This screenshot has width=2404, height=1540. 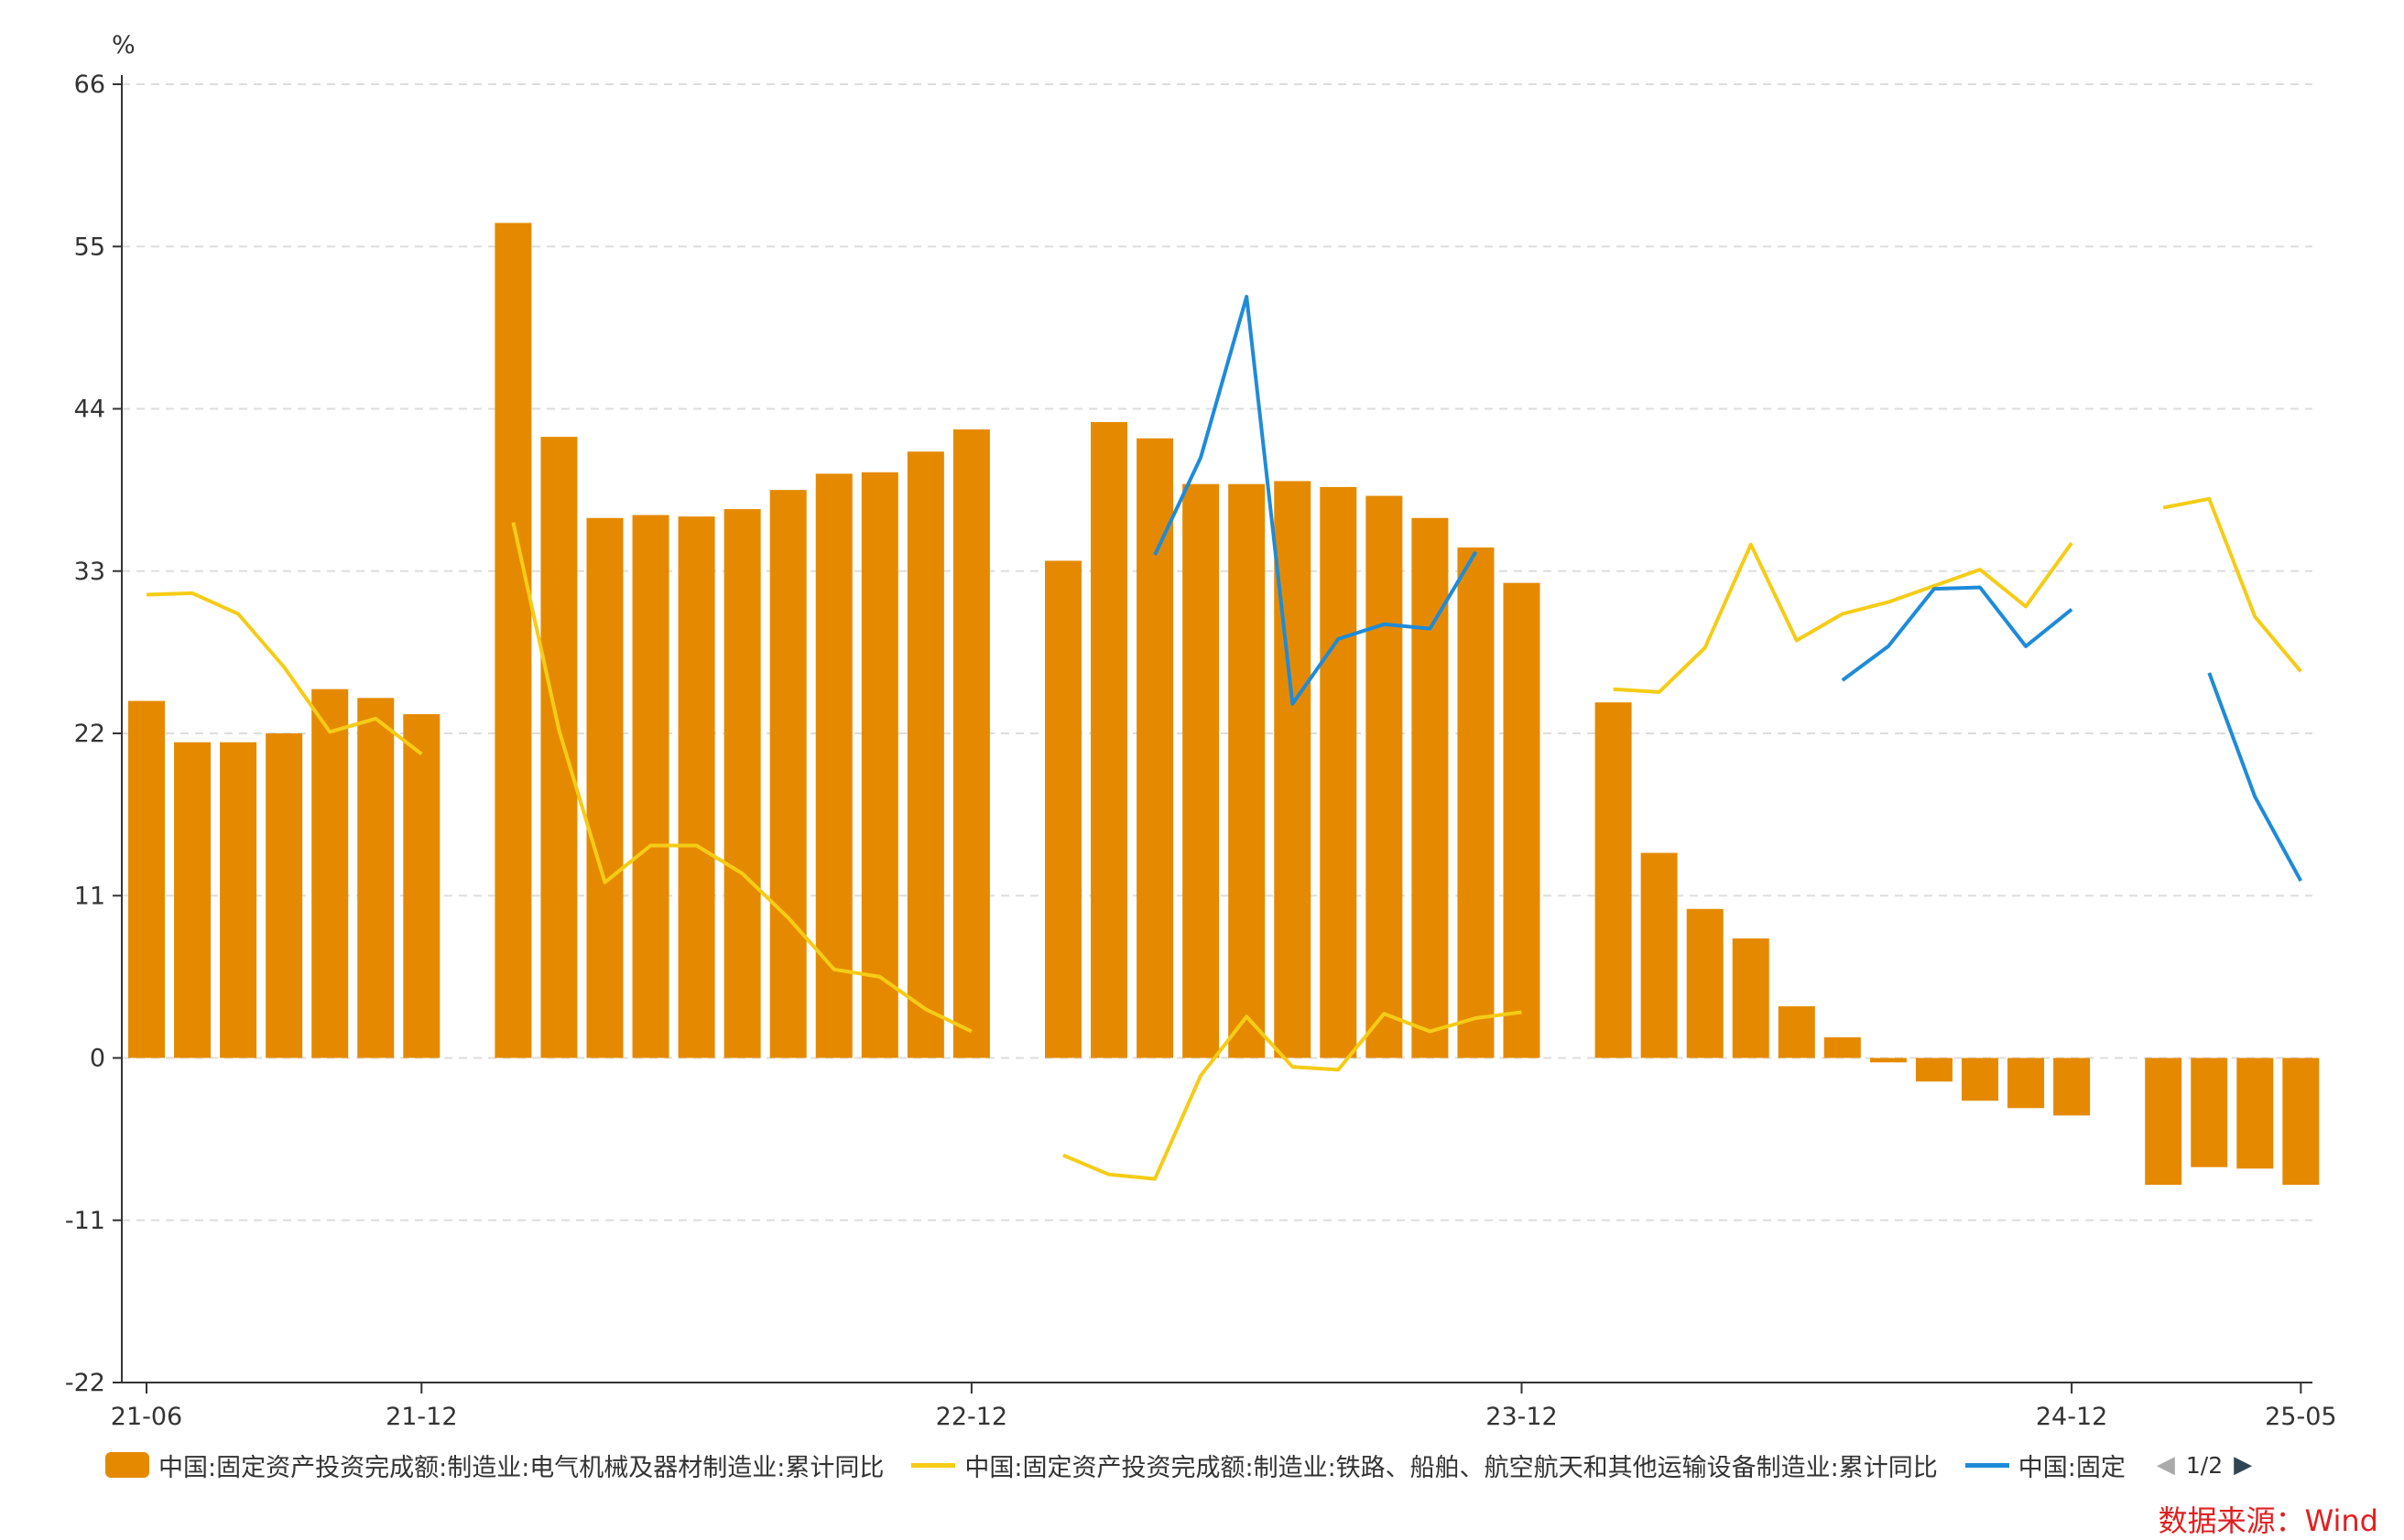 I want to click on legend-label: 中国:固定资产投资完成额:制造业:电气机械及器材制造业:累计同比, so click(x=521, y=1467).